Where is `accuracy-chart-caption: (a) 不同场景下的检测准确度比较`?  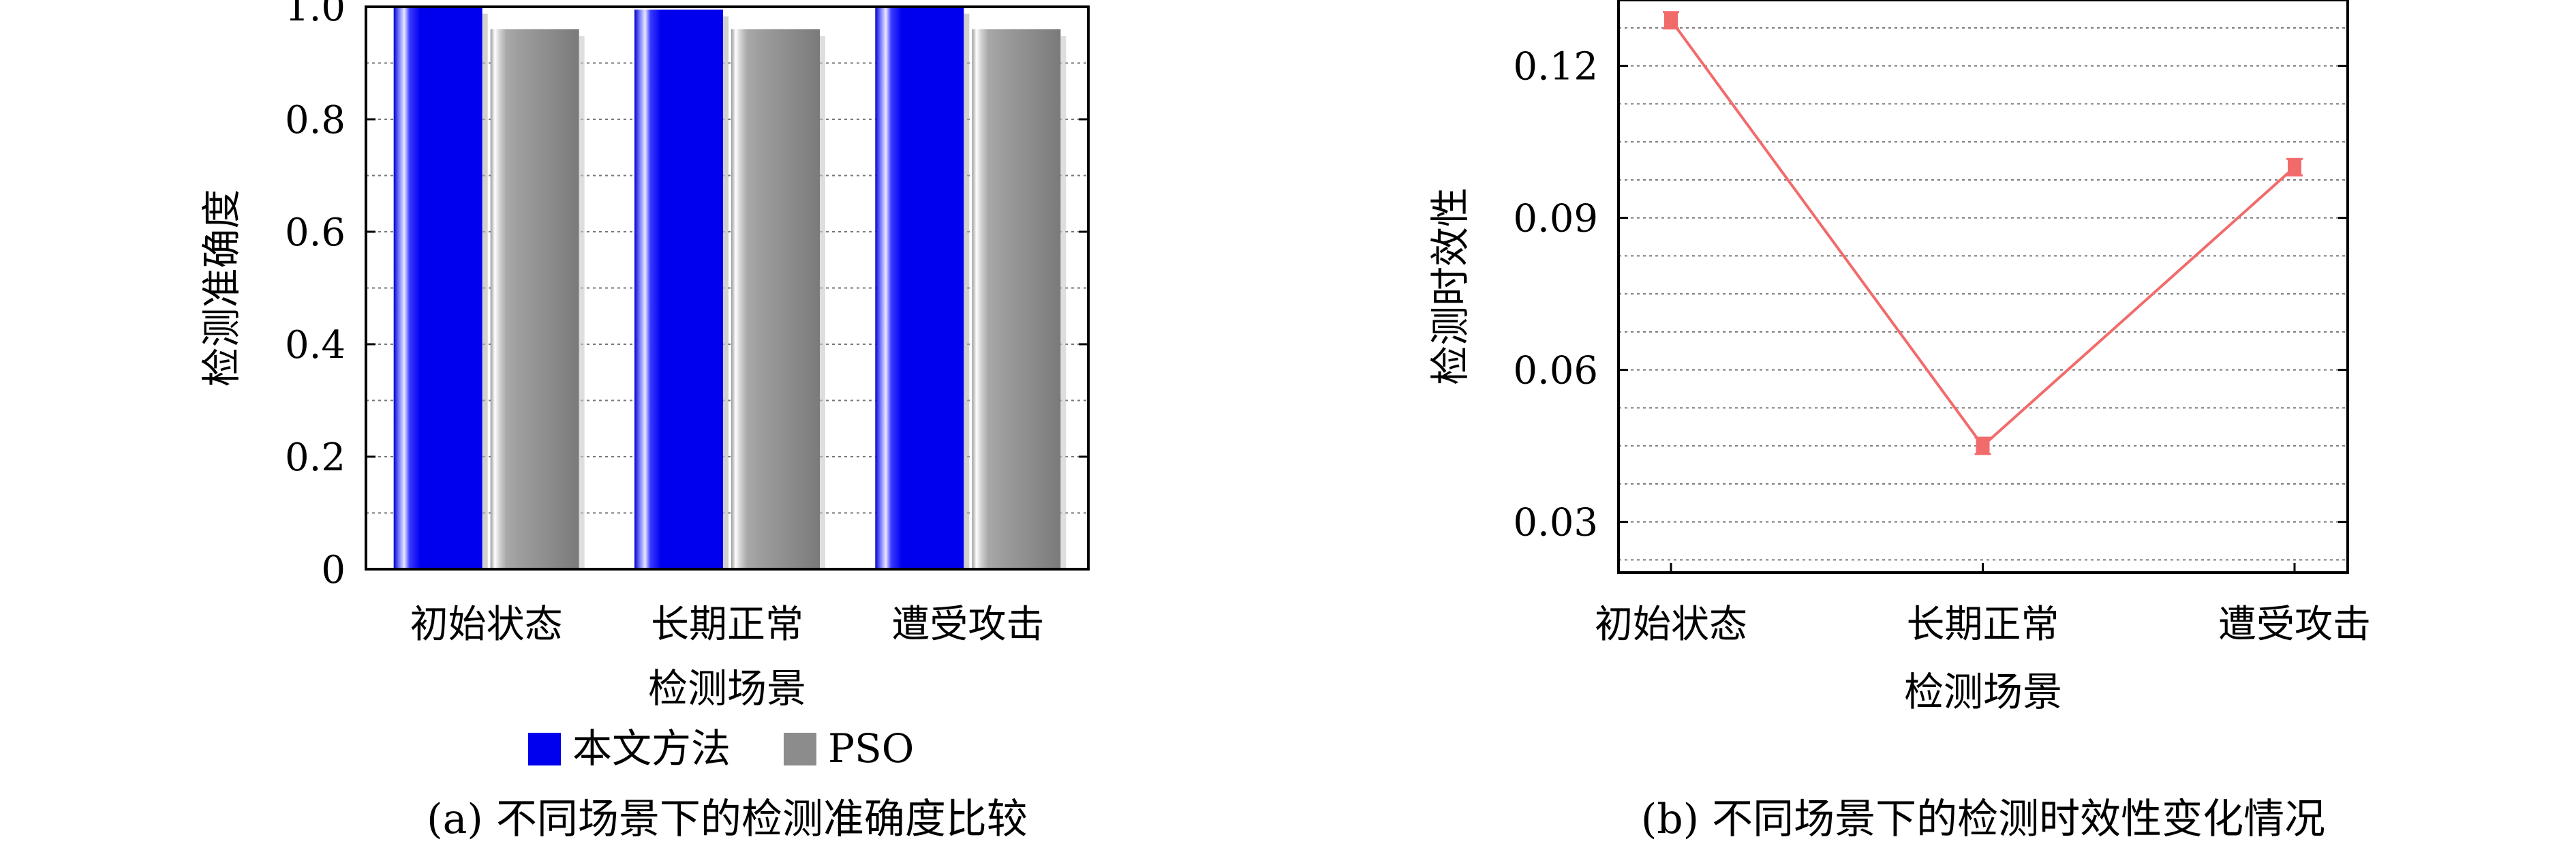
accuracy-chart-caption: (a) 不同场景下的检测准确度比较 is located at coordinates (727, 819).